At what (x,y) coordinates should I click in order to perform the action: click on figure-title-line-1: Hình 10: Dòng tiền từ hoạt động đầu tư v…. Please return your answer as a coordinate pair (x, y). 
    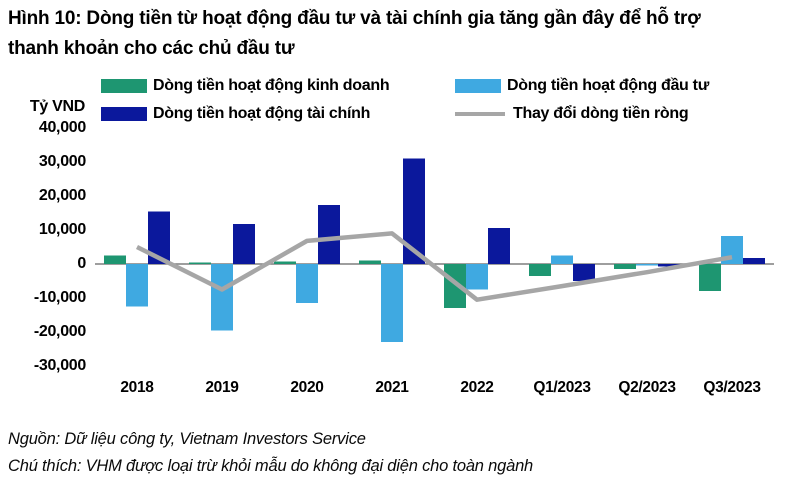
    Looking at the image, I should click on (354, 18).